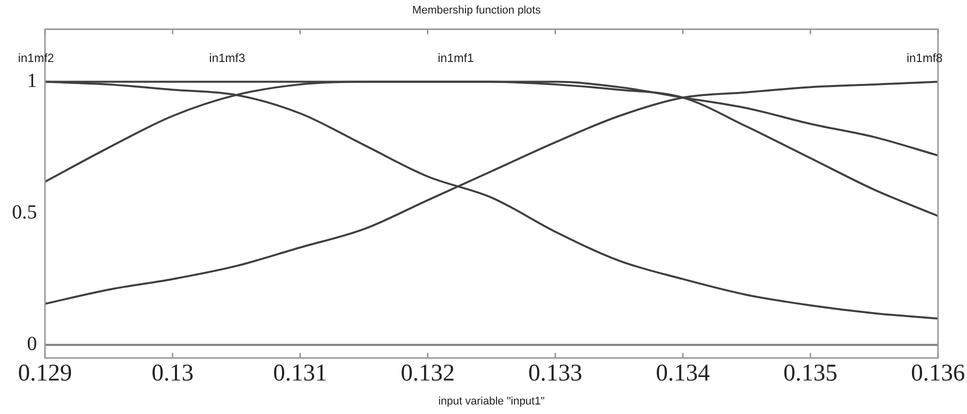 This screenshot has height=414, width=967. I want to click on x-tick-label: 0.129, so click(45, 373).